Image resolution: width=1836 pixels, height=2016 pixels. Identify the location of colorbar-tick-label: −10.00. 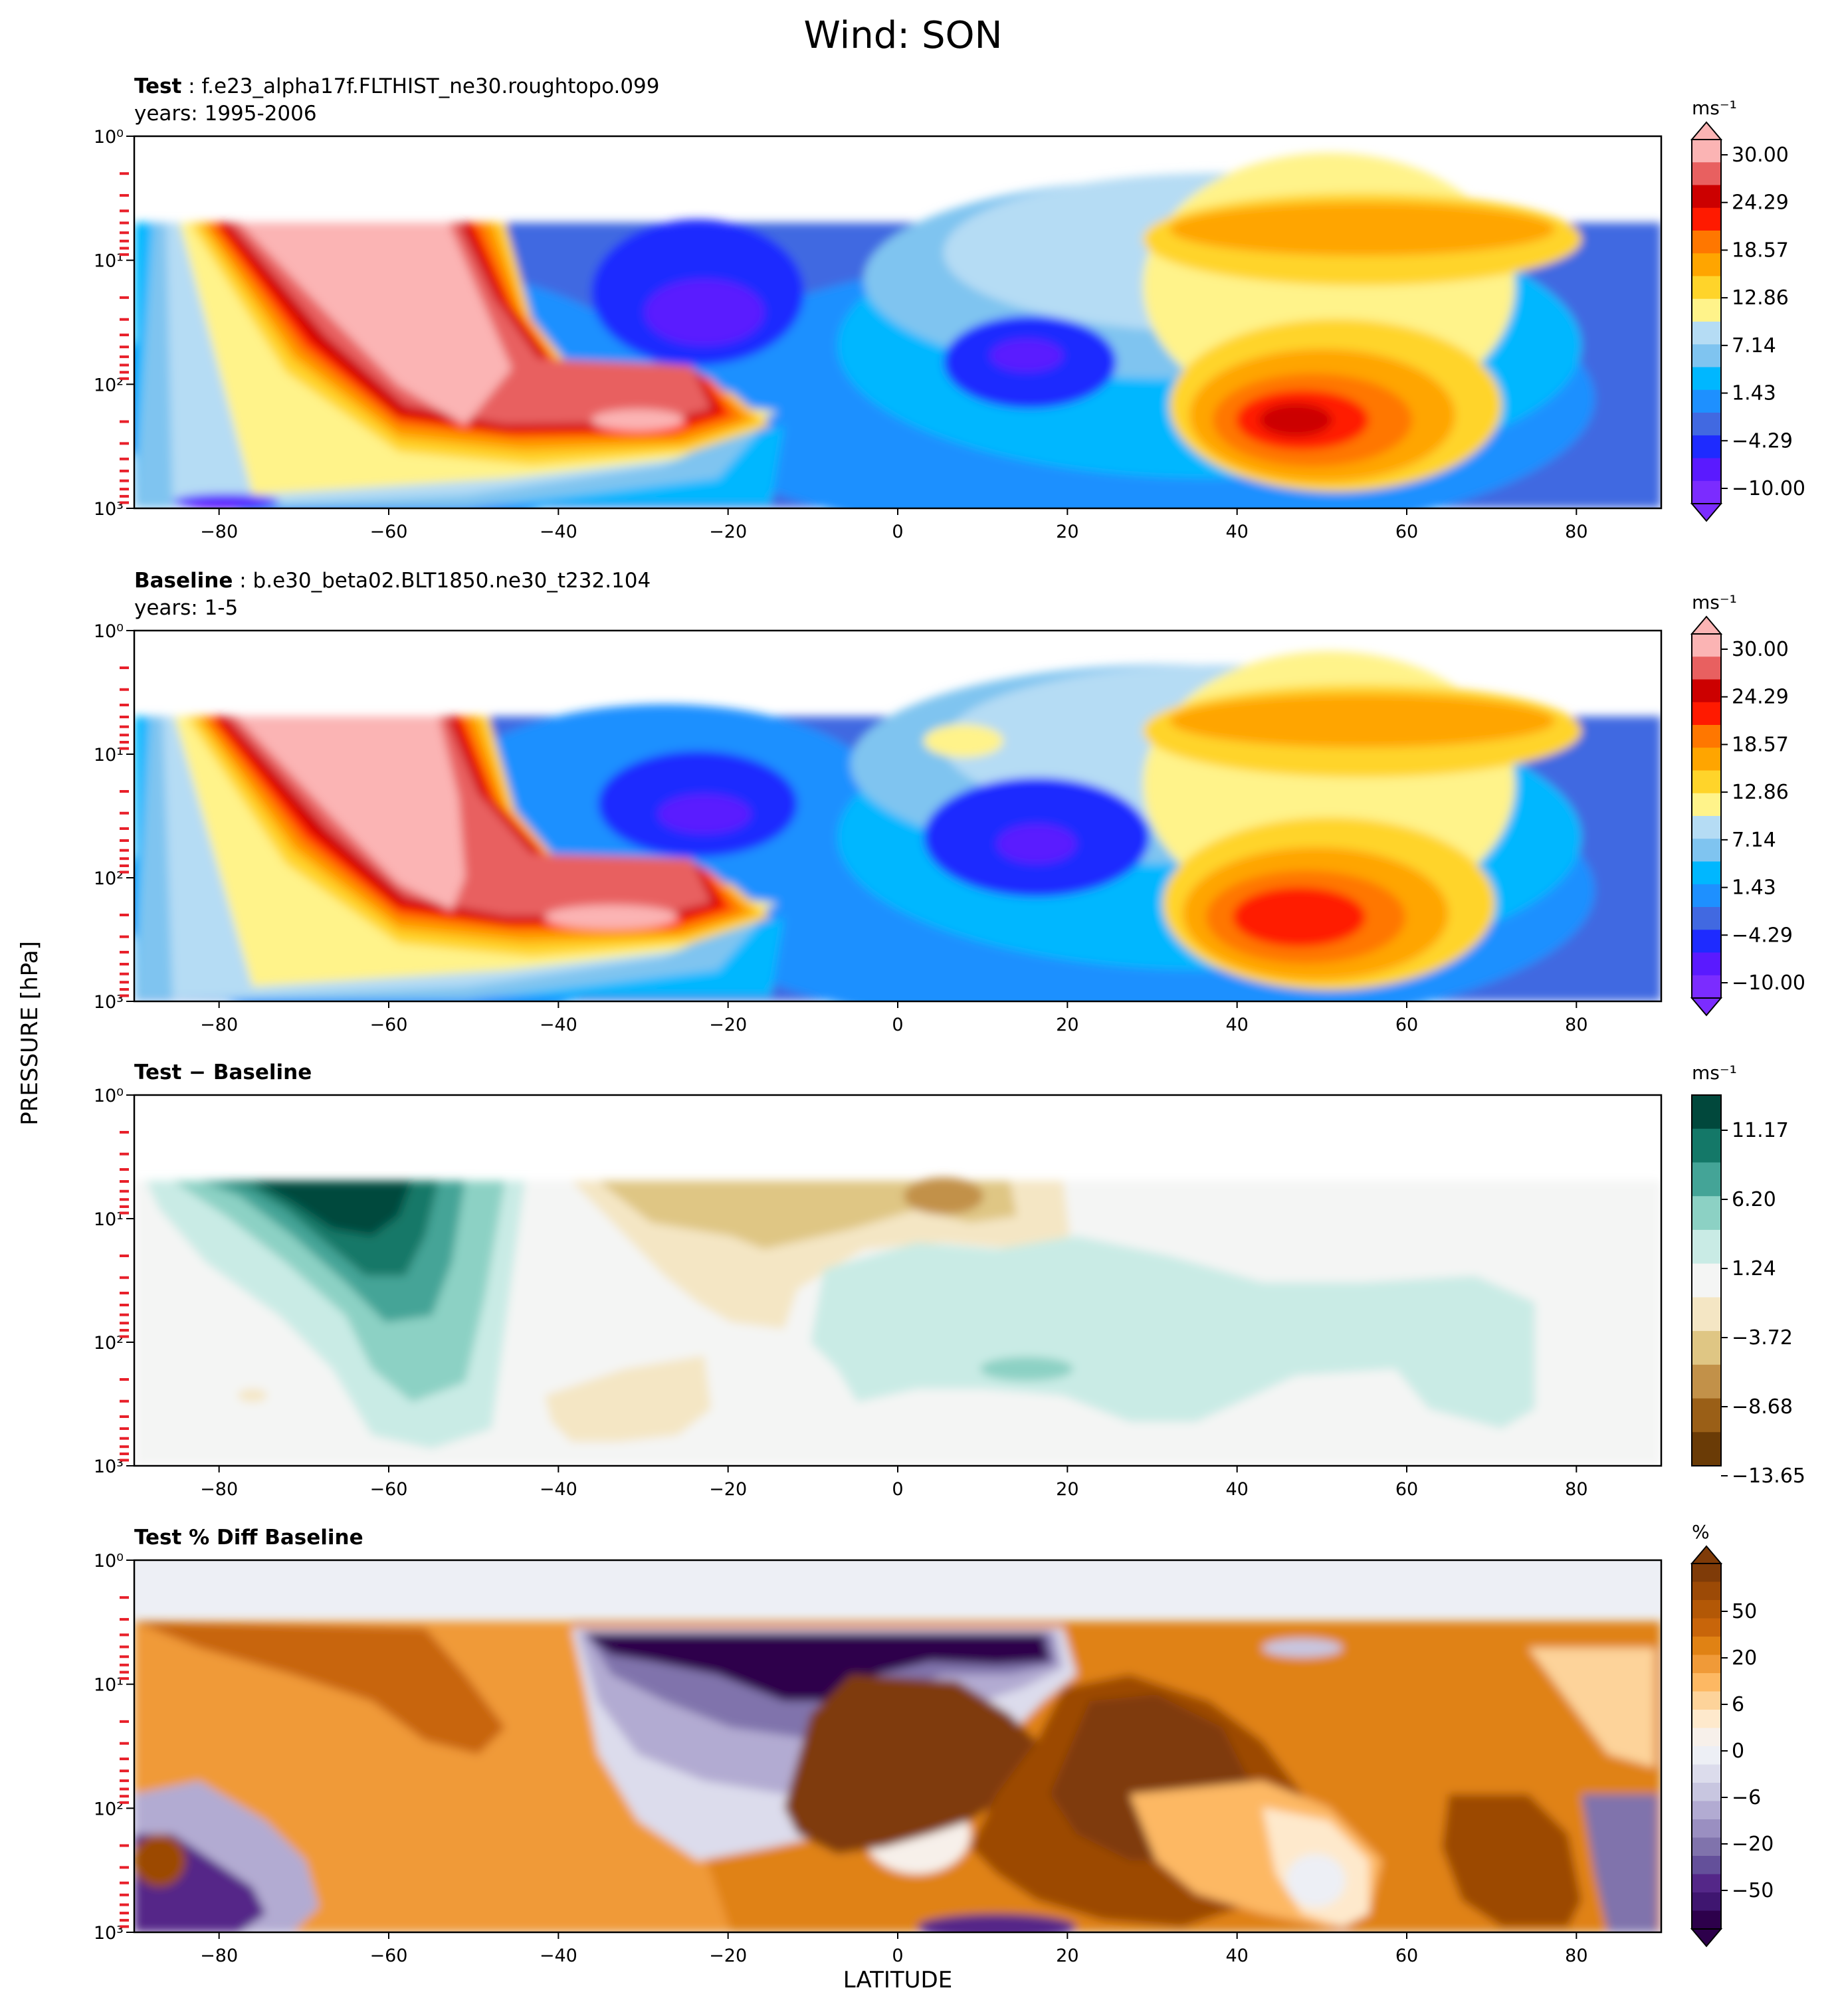
(1768, 488).